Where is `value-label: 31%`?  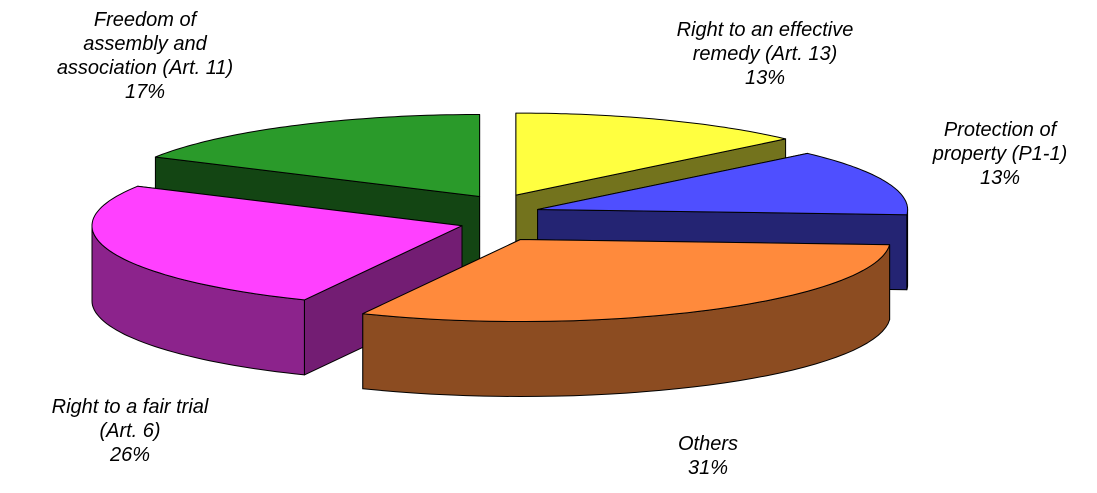
value-label: 31% is located at coordinates (708, 468).